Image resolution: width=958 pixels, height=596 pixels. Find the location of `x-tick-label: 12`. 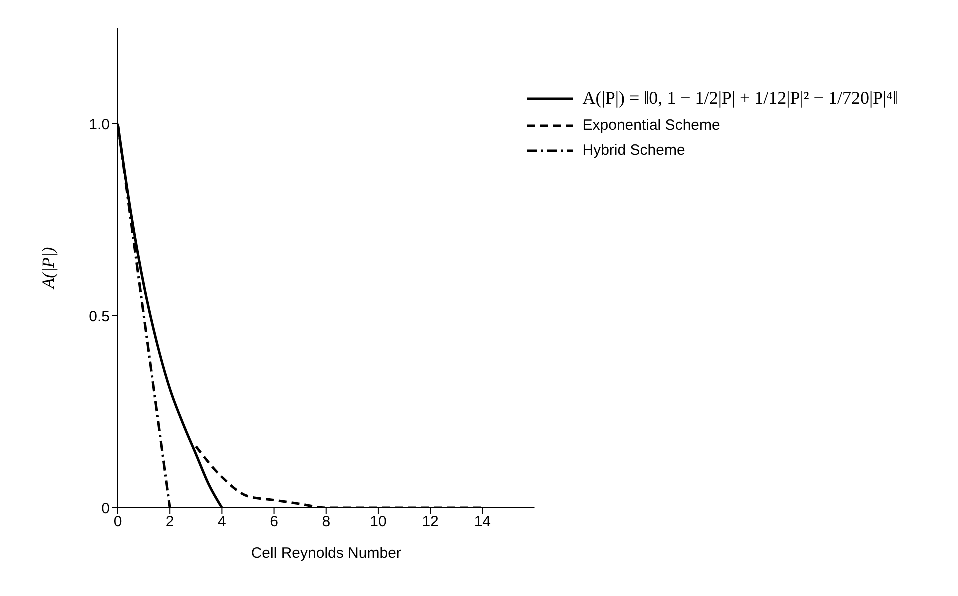

x-tick-label: 12 is located at coordinates (430, 522).